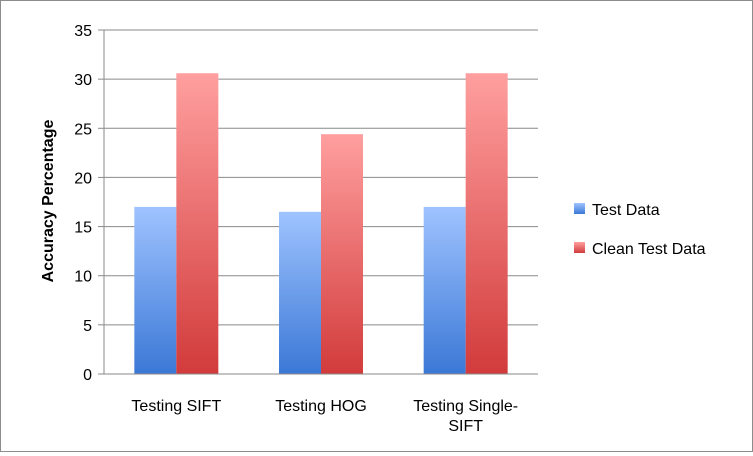 The width and height of the screenshot is (753, 456). I want to click on x-category-label: Testing Single-, so click(465, 406).